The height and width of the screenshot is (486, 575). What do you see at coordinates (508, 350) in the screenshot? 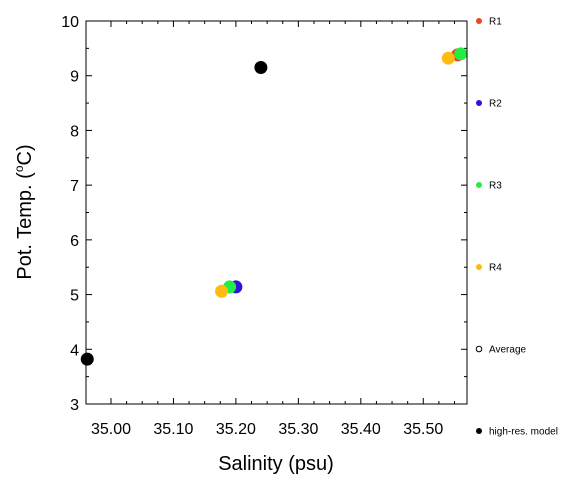
I see `legend-label: Average` at bounding box center [508, 350].